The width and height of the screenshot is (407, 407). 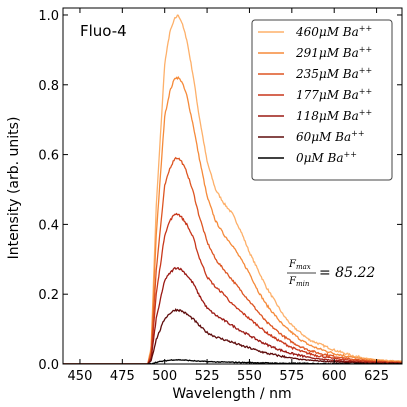 I want to click on ratio-value: = 85.22, so click(x=347, y=273).